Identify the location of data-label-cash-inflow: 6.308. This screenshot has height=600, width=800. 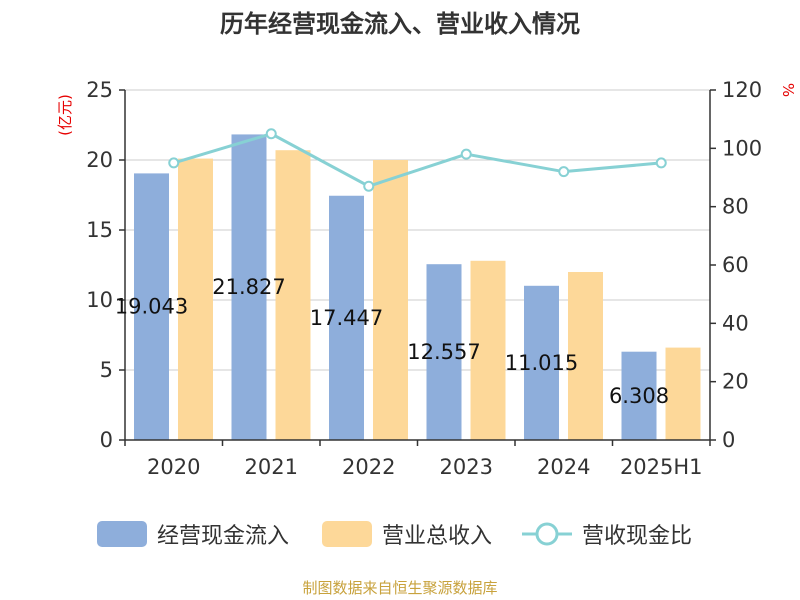
(639, 396).